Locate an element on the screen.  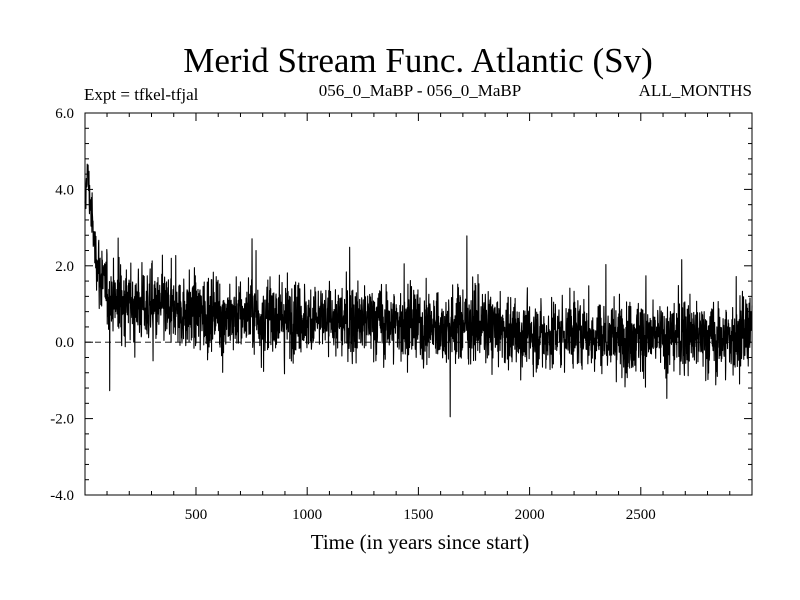
y-tick-label: -2.0 is located at coordinates (62, 420).